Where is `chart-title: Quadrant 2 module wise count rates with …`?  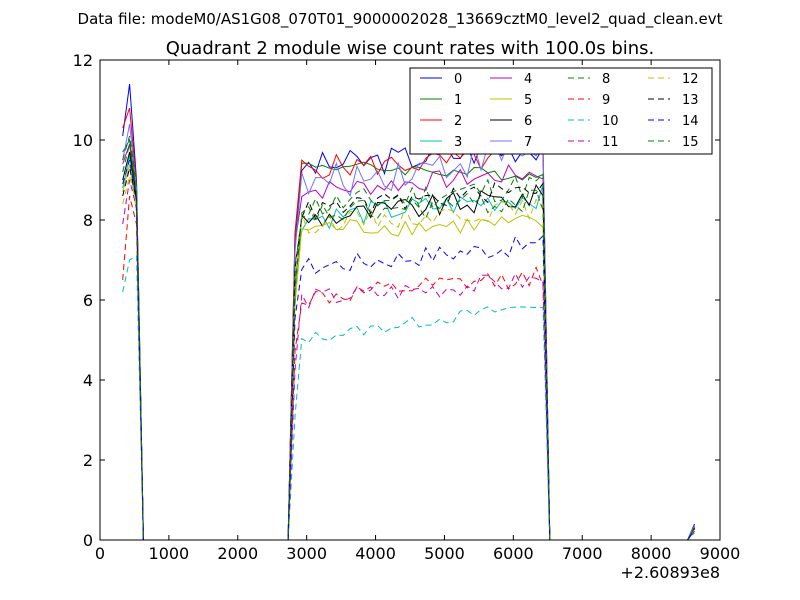 chart-title: Quadrant 2 module wise count rates with … is located at coordinates (410, 48).